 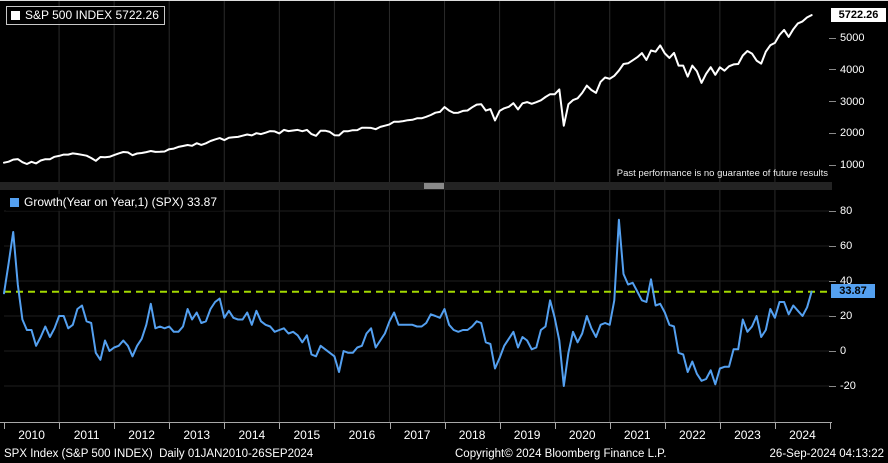 I want to click on y-tick-label: 20, so click(x=846, y=316).